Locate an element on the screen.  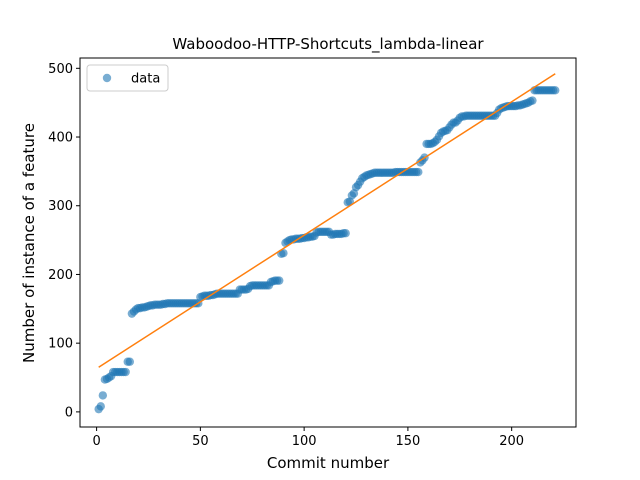
y-tick-label: 100 is located at coordinates (60, 344).